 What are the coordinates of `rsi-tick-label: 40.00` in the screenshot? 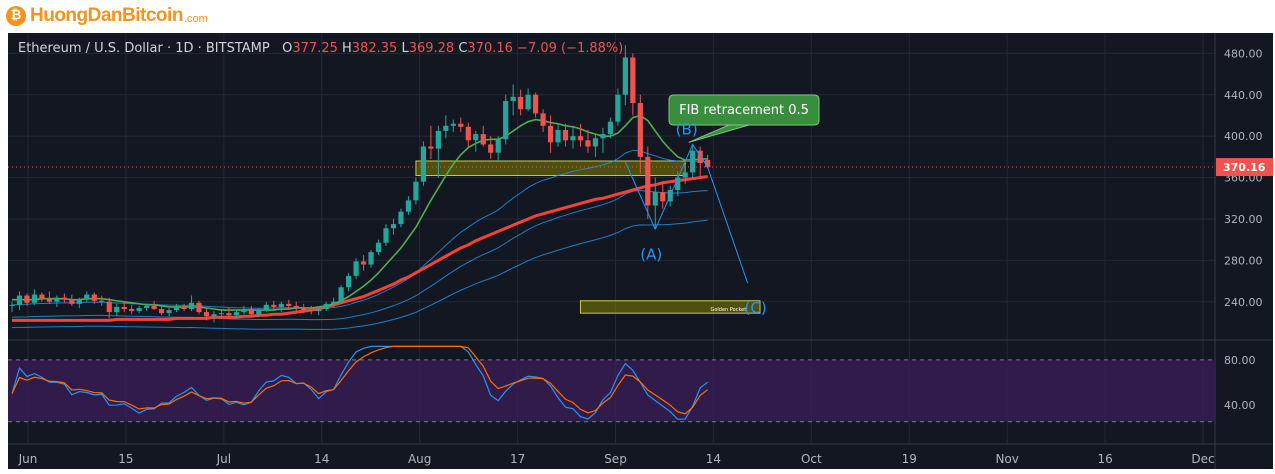 It's located at (1240, 405).